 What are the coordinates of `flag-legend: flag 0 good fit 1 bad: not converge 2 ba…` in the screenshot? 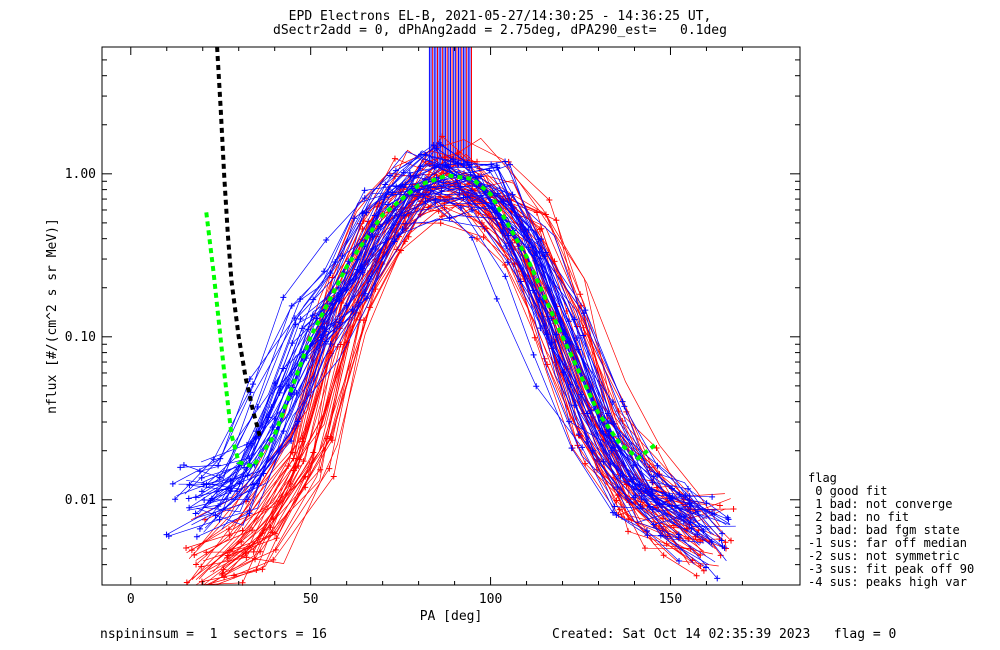 It's located at (891, 530).